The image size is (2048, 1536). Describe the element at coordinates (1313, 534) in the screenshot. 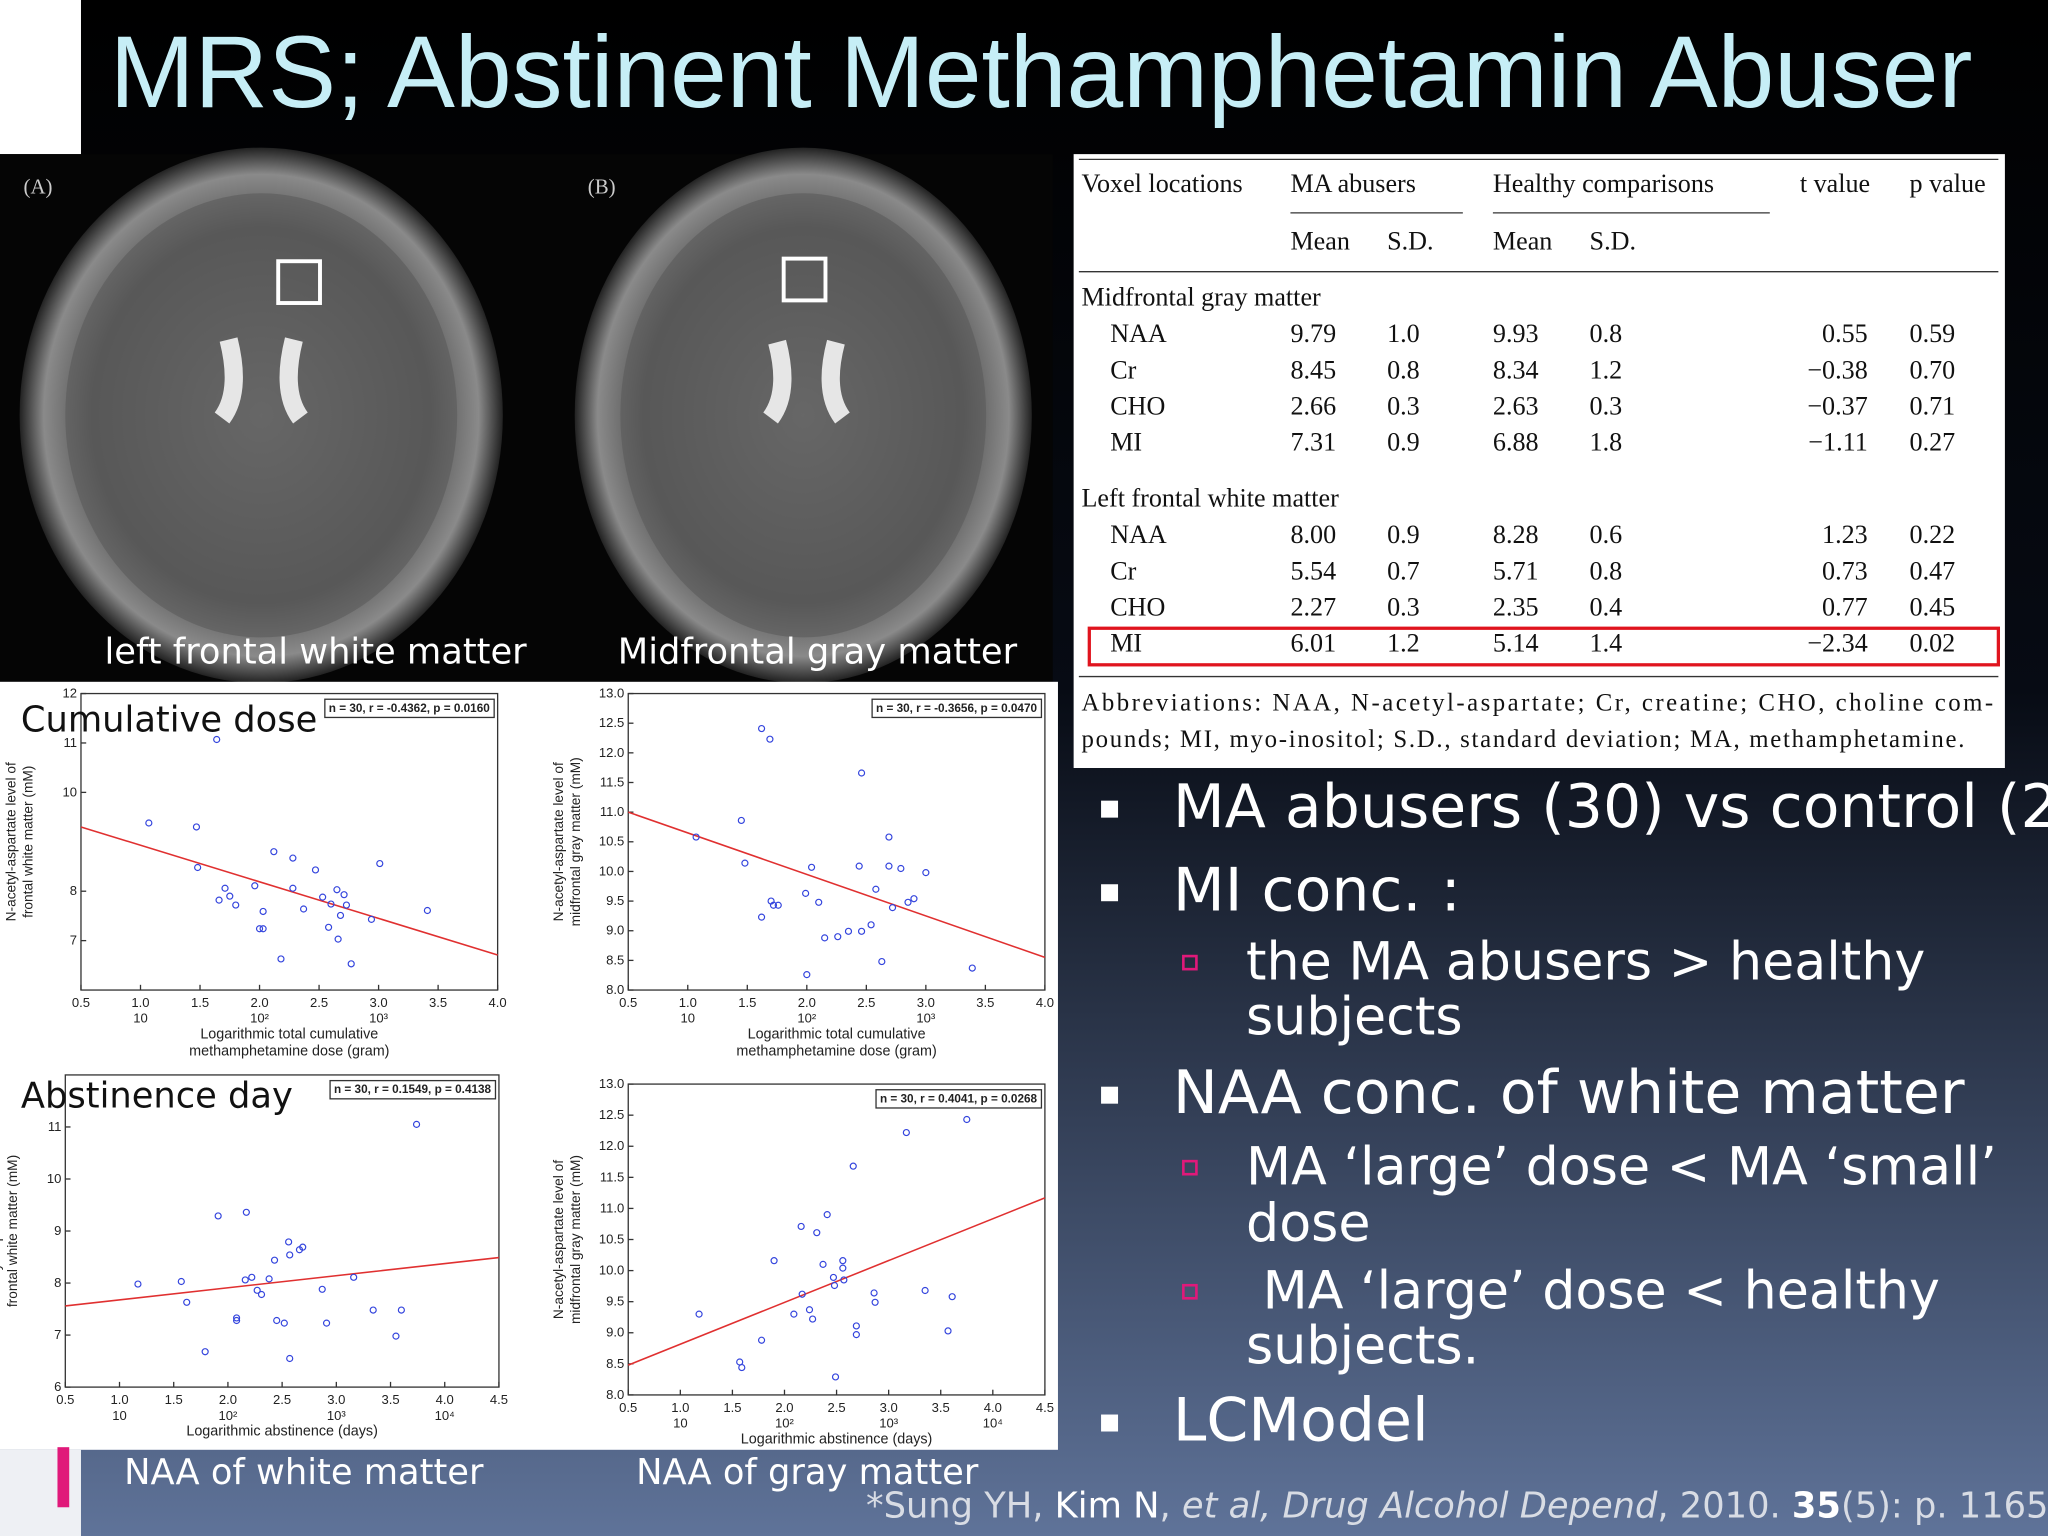

I see `table-cell: 8.00` at that location.